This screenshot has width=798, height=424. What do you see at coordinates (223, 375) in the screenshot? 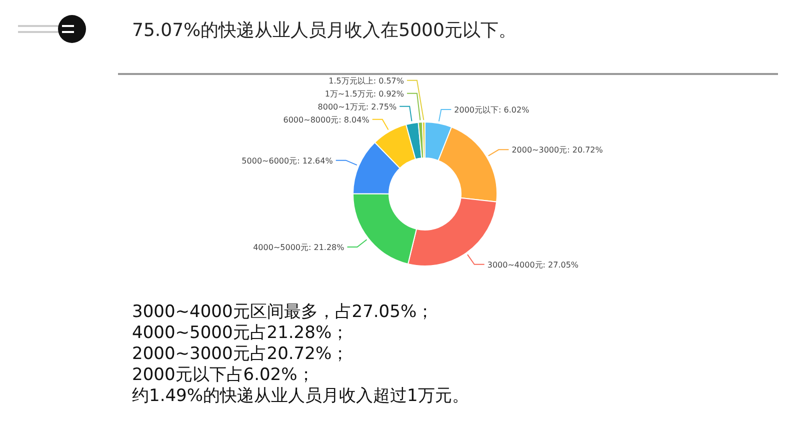
I see `text: 2000元以下占6.02%；` at bounding box center [223, 375].